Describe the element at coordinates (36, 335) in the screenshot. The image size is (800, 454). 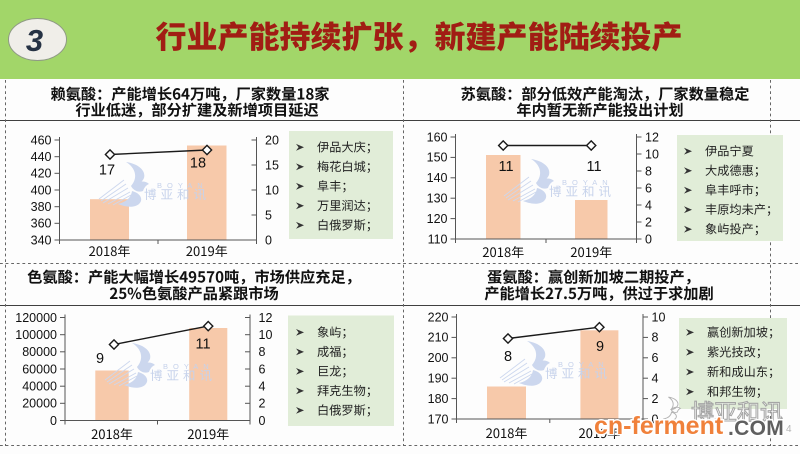
I see `svg-text: 100000` at that location.